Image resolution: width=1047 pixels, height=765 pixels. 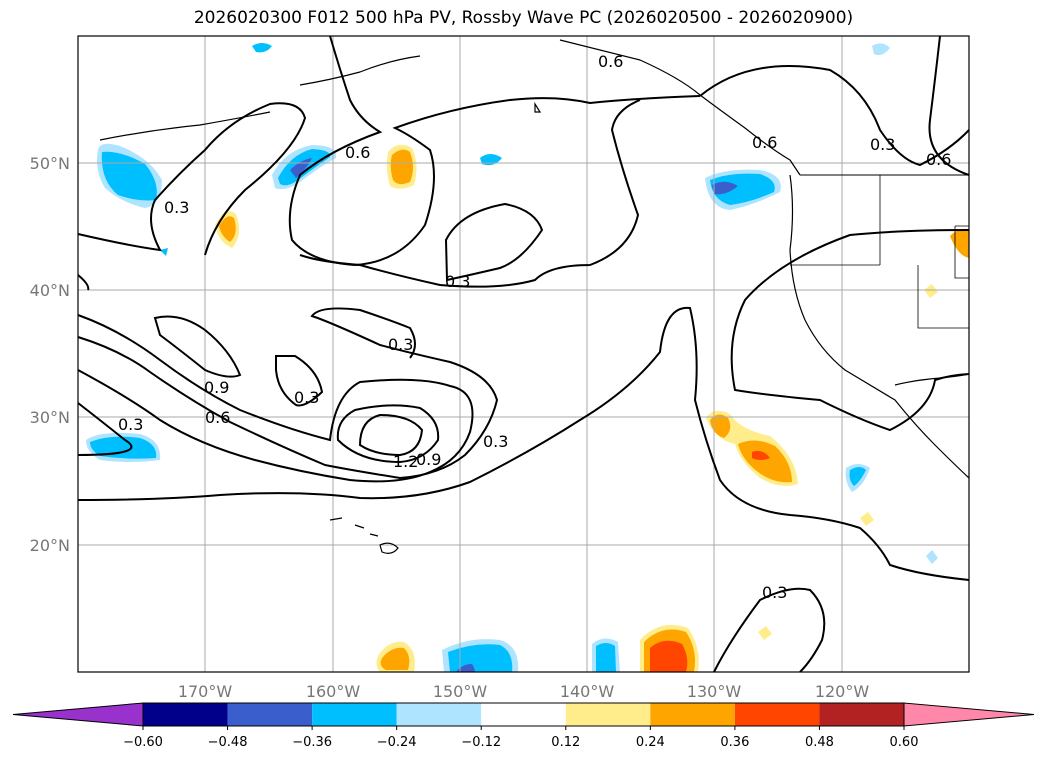 What do you see at coordinates (143, 742) in the screenshot?
I see `colorbar-tick-label: −0.60` at bounding box center [143, 742].